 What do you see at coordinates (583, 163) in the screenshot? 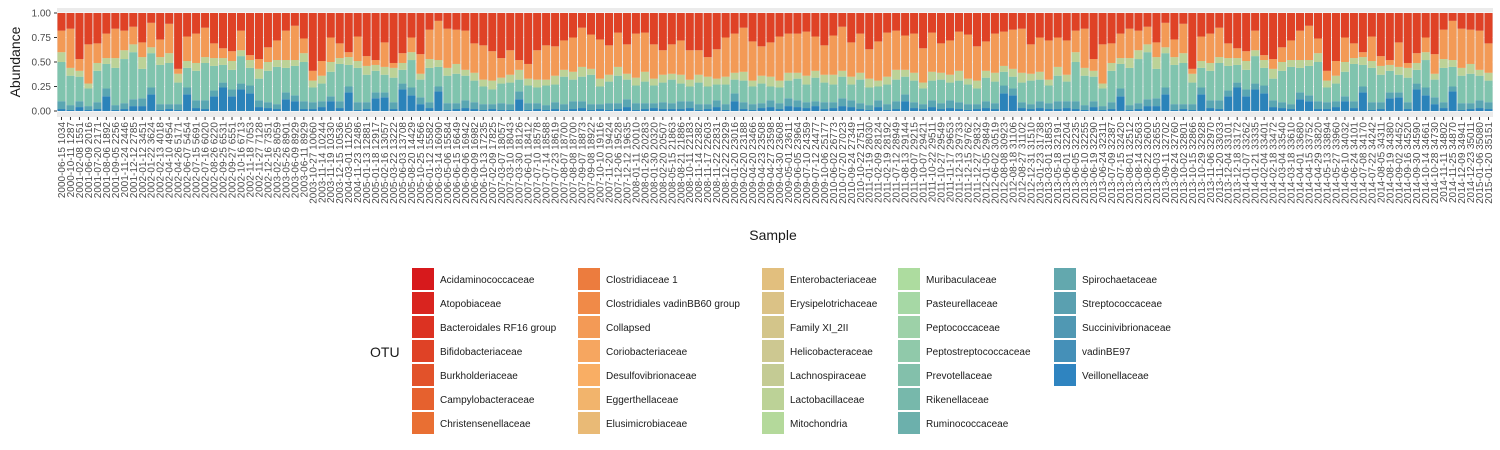
I see `x-tick-label: 2007-09-07 18873` at bounding box center [583, 163].